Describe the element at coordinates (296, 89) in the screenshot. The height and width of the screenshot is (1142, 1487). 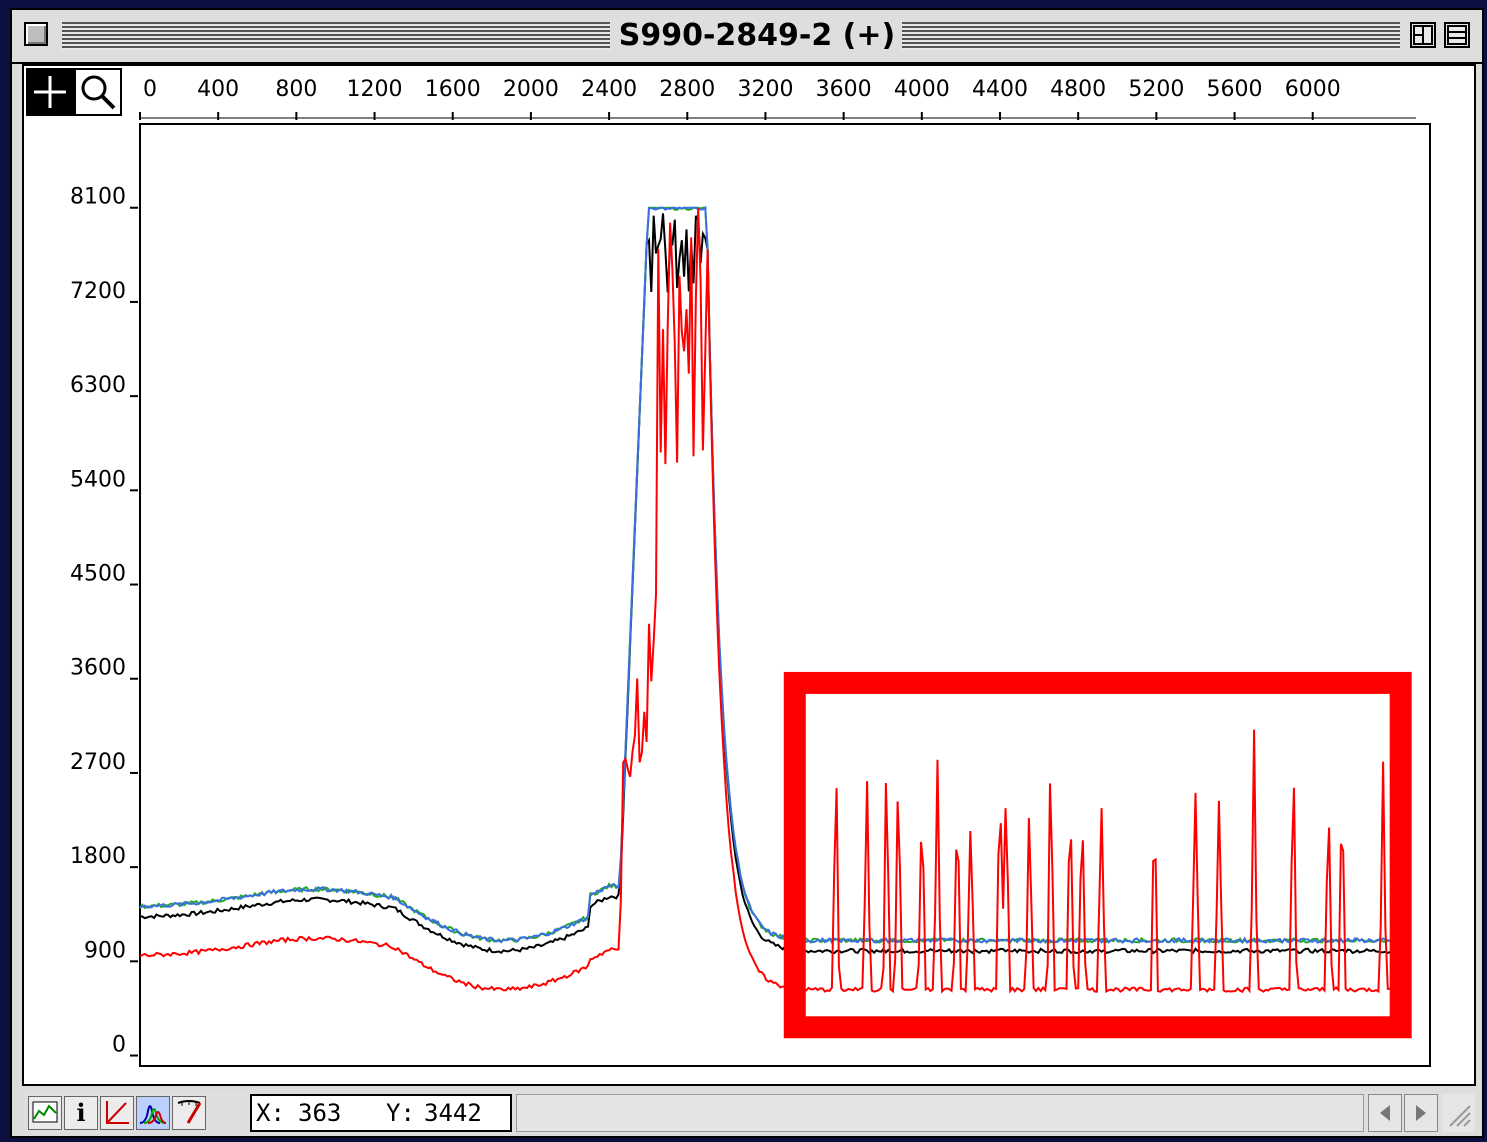
I see `x-tick-label: 800` at that location.